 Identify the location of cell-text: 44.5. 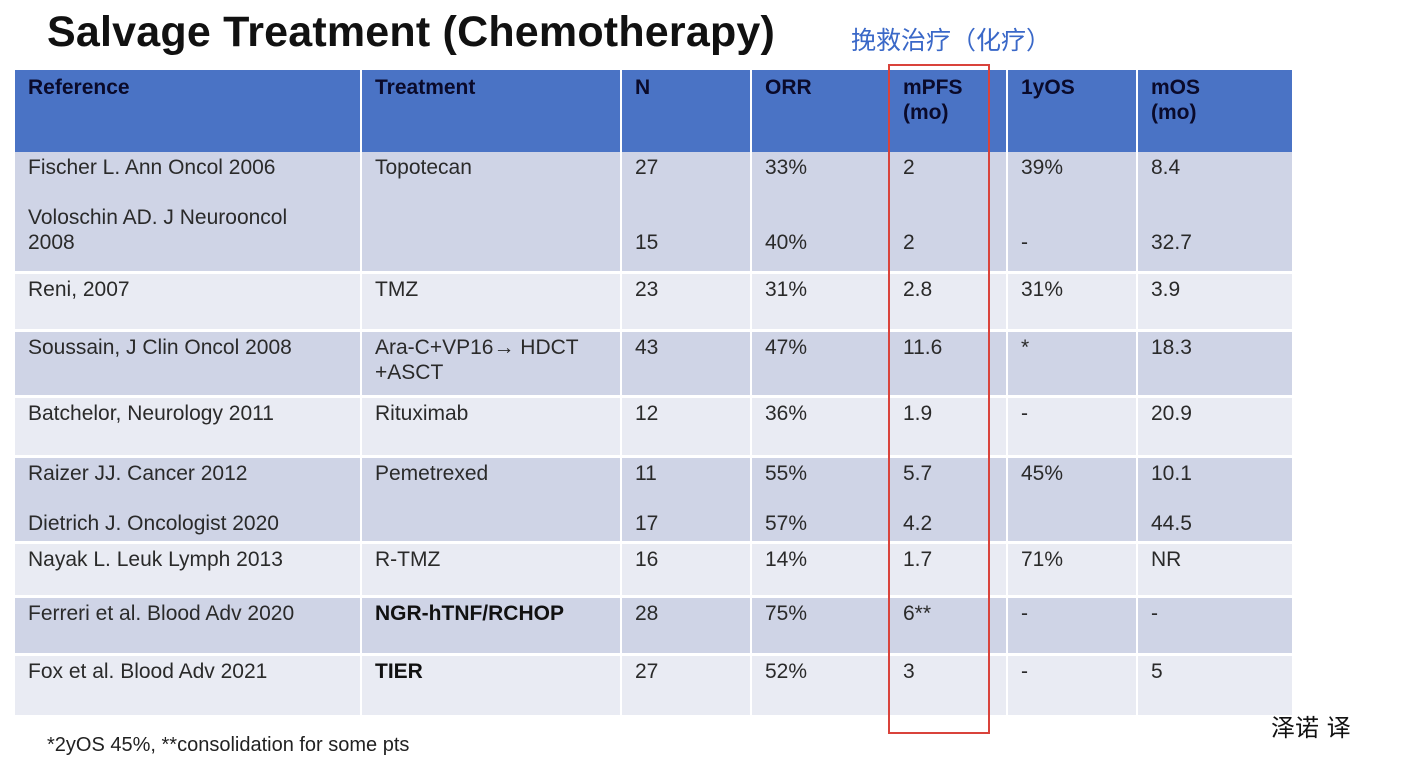
(1171, 523).